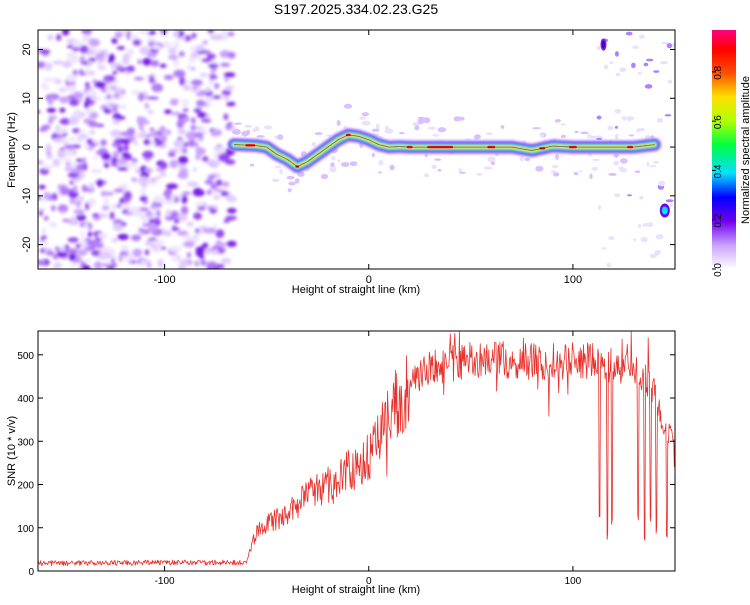 Image resolution: width=750 pixels, height=605 pixels. What do you see at coordinates (31, 572) in the screenshot?
I see `y-tick-label: 0` at bounding box center [31, 572].